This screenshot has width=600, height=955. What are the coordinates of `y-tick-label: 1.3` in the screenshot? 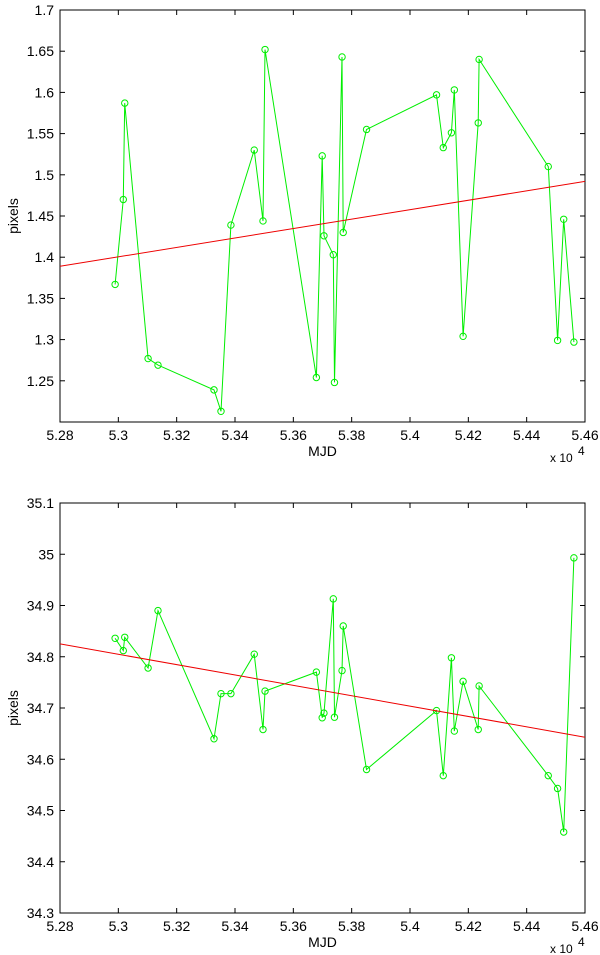 It's located at (45, 340).